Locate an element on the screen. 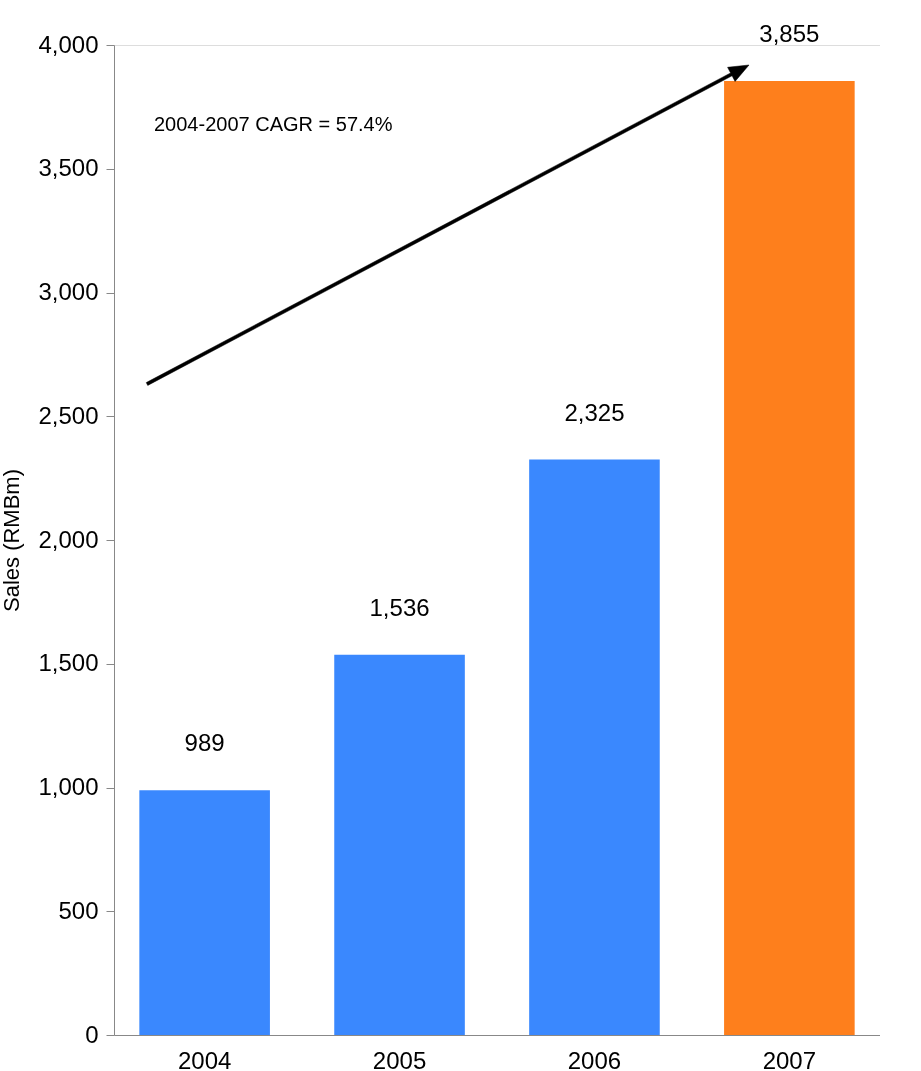  data-label: 2,325 is located at coordinates (594, 412).